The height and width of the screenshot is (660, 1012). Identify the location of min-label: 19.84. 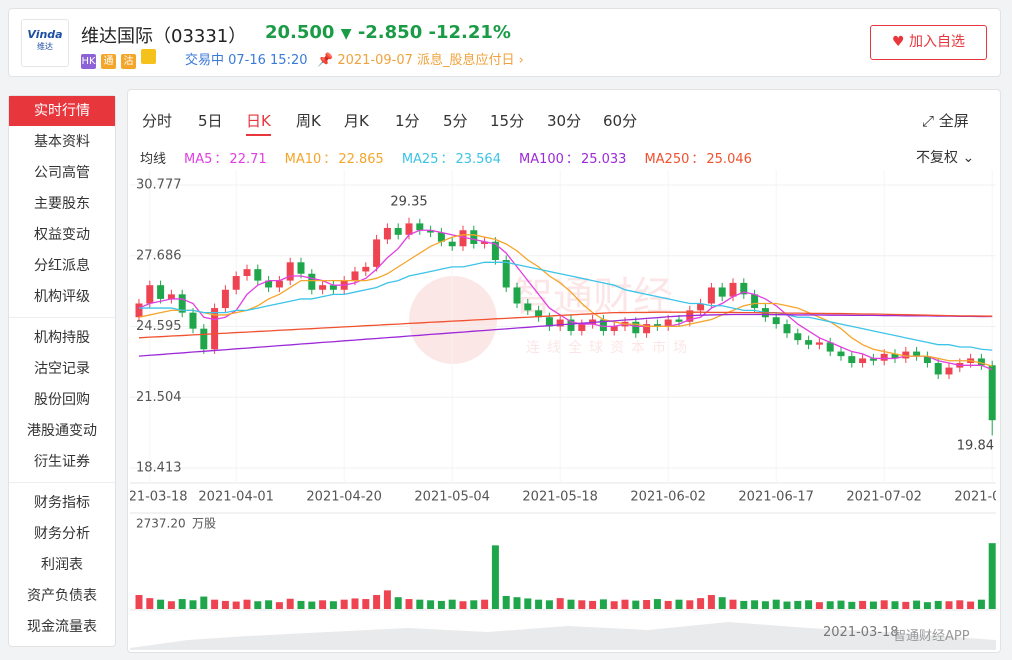
(975, 445).